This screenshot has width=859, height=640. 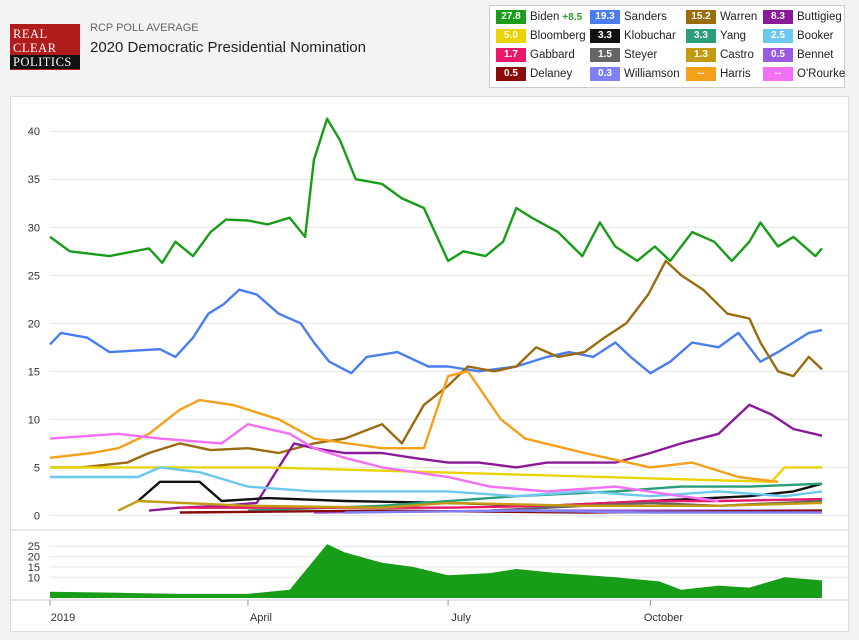 I want to click on legend-item-buttigieg: 8.3 Buttigieg, so click(x=802, y=18).